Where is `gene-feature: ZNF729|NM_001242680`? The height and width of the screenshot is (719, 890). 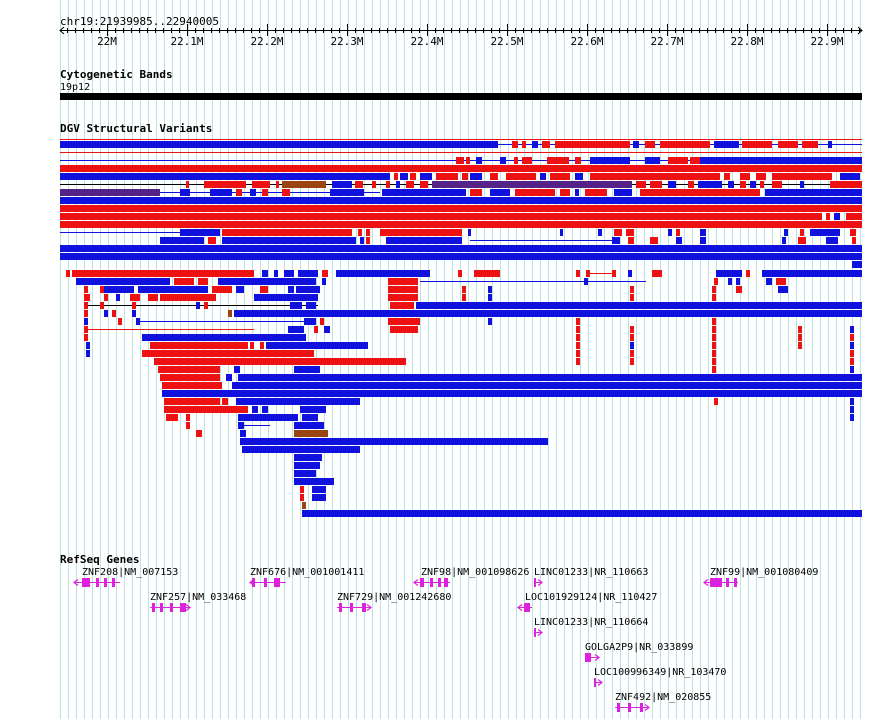
gene-feature: ZNF729|NM_001242680 is located at coordinates (394, 602).